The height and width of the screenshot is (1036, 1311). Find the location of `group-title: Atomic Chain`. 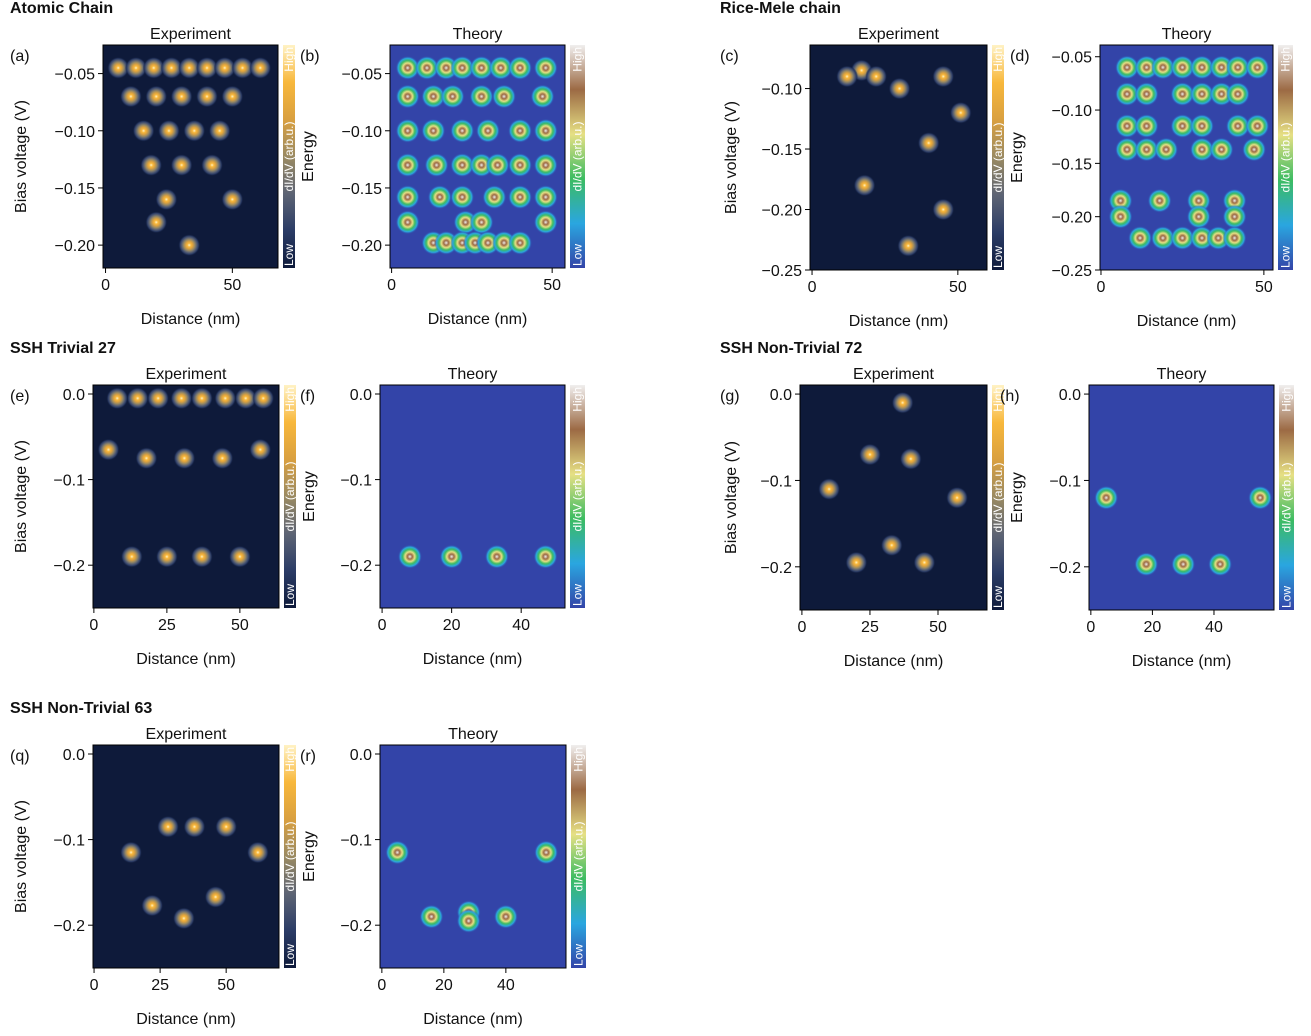

group-title: Atomic Chain is located at coordinates (61, 8).